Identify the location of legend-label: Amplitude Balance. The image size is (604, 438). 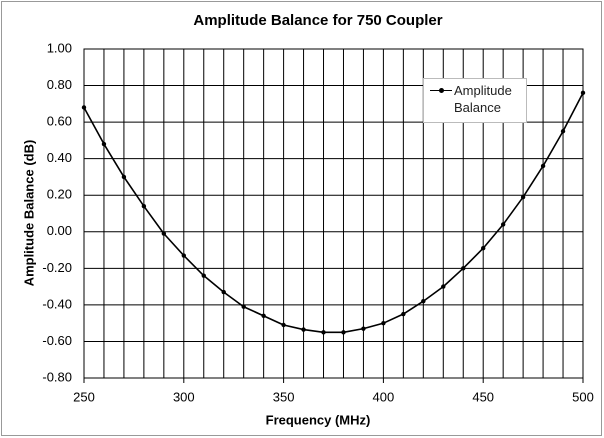
(483, 99).